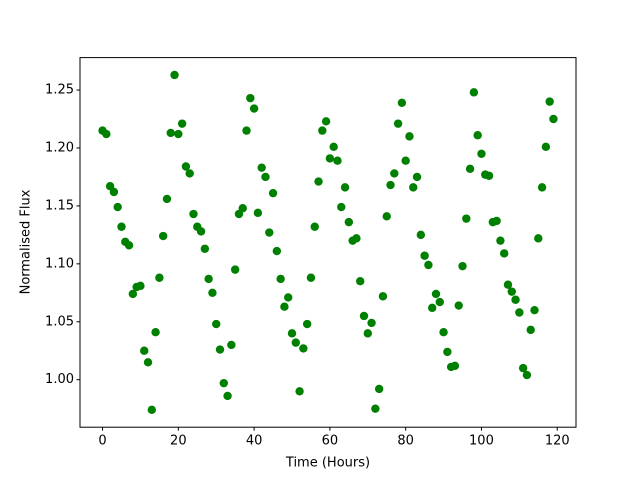 The height and width of the screenshot is (480, 640). I want to click on x-tick-label: 120, so click(557, 441).